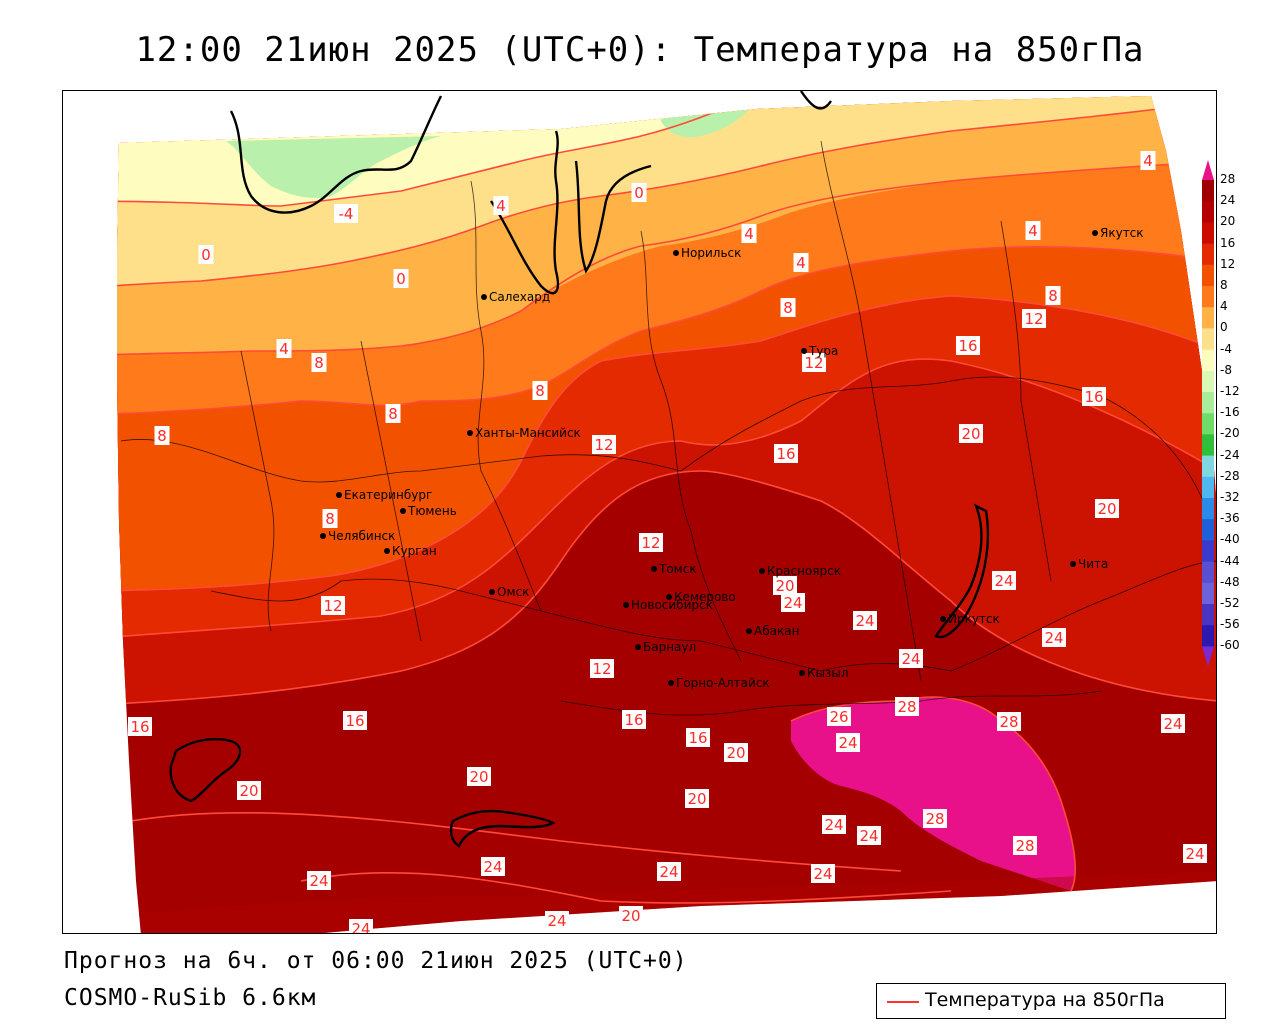  Describe the element at coordinates (1228, 200) in the screenshot. I see `colorbar-tick-label: 24` at that location.